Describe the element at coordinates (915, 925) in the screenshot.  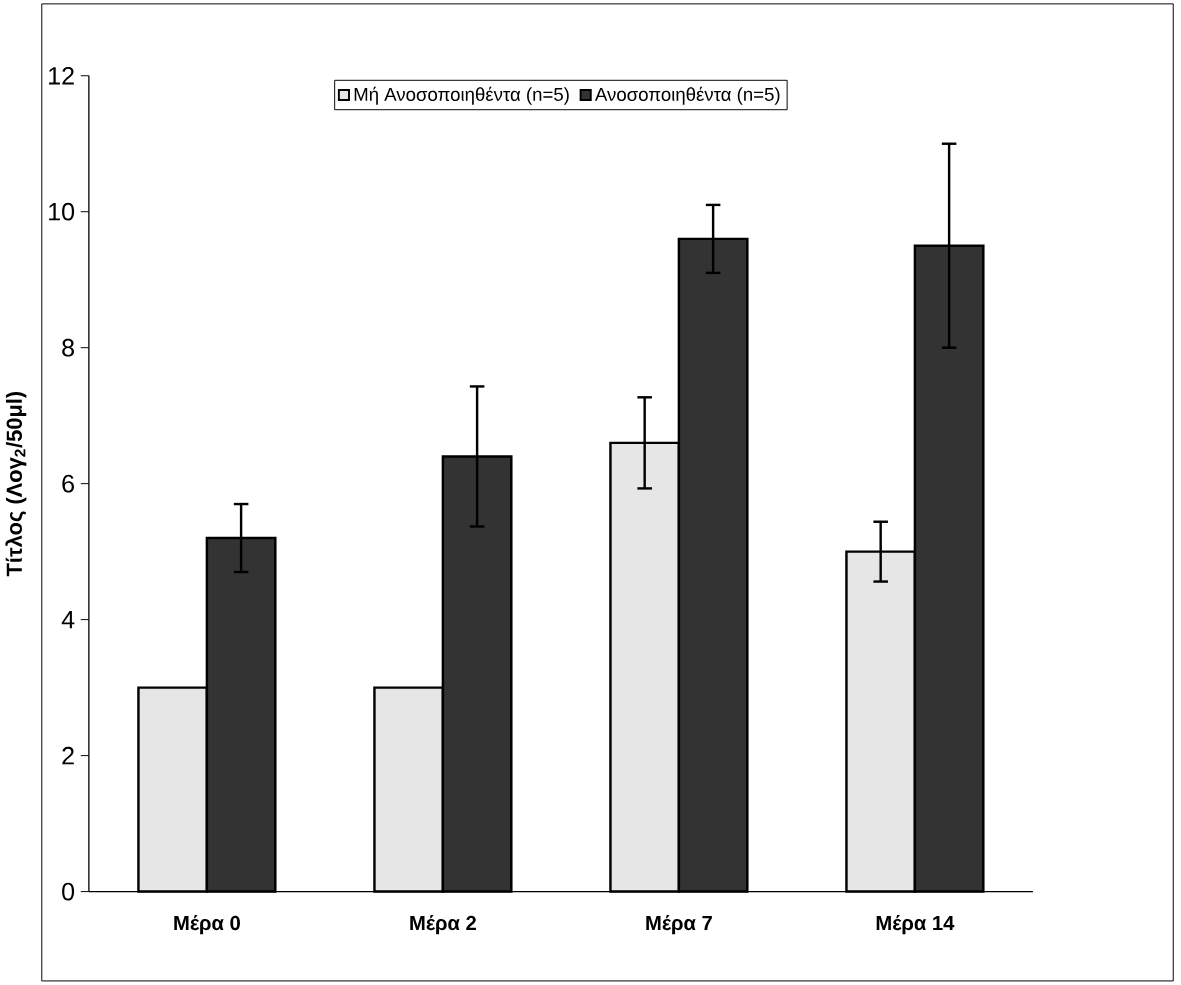
I see `x-tick-label: Μέρα 14` at that location.